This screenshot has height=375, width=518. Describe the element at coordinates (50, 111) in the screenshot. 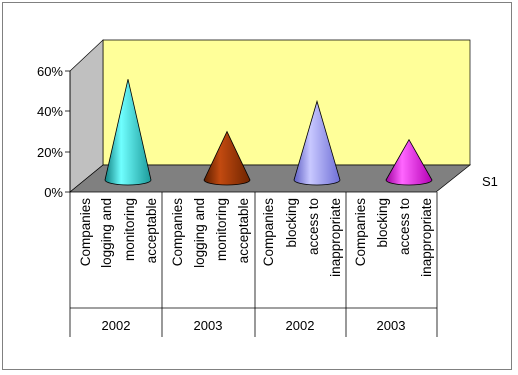

I see `y-tick-label: 40%` at that location.